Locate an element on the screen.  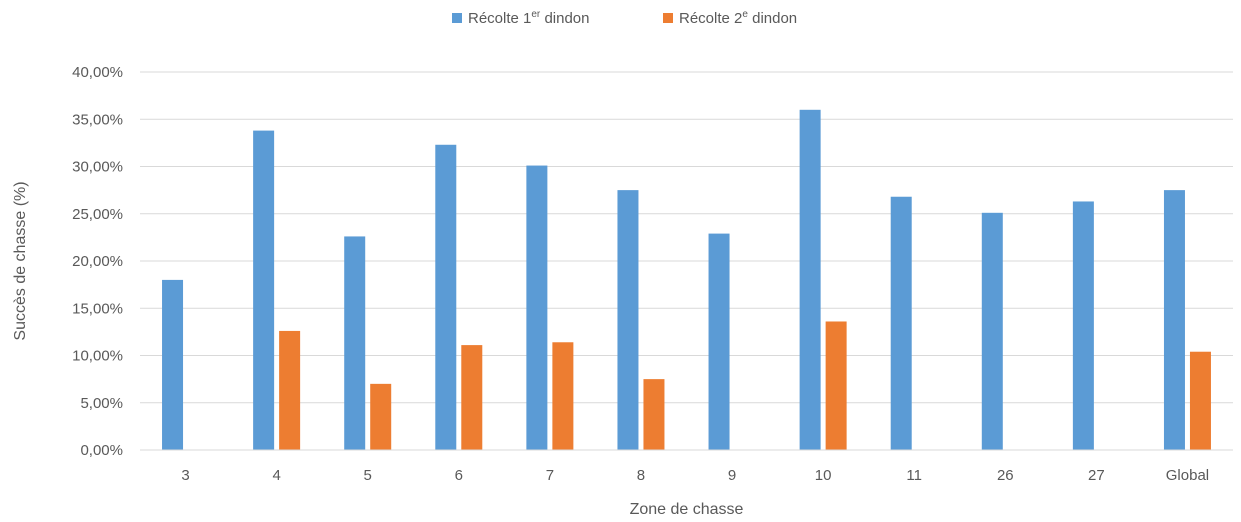
y-tick-label: 30,00% is located at coordinates (97, 167).